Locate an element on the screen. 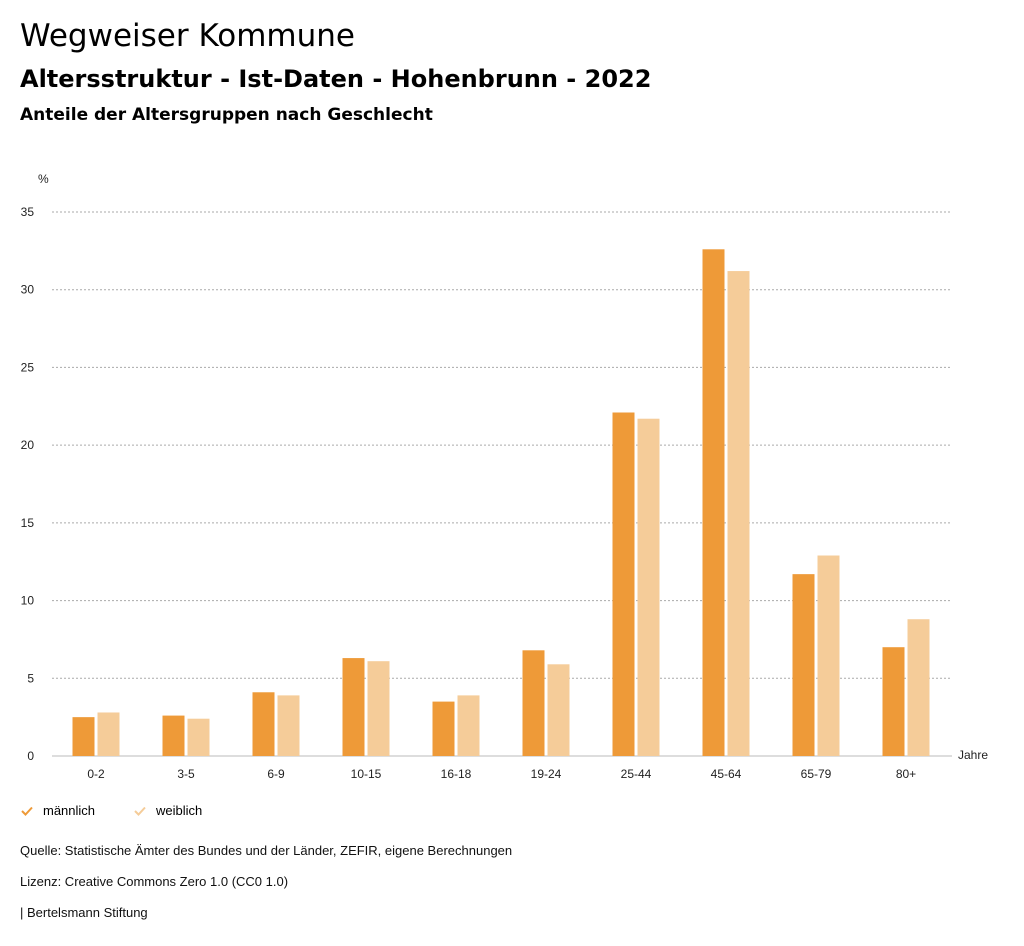 The image size is (1024, 946). y-tick-label: 10 is located at coordinates (28, 601).